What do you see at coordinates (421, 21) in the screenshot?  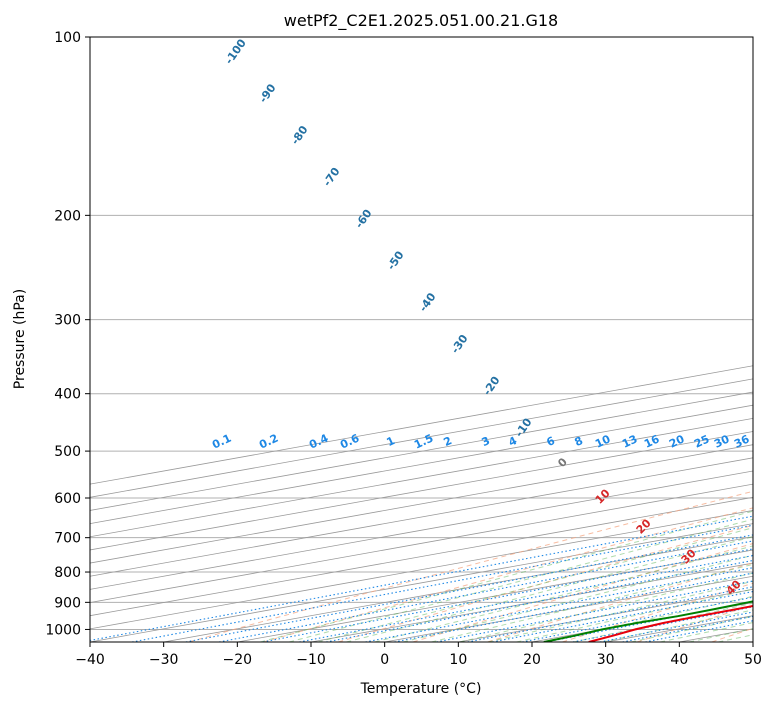 I see `chart-title: wetPf2_C2E1.2025.051.00.21.G18` at bounding box center [421, 21].